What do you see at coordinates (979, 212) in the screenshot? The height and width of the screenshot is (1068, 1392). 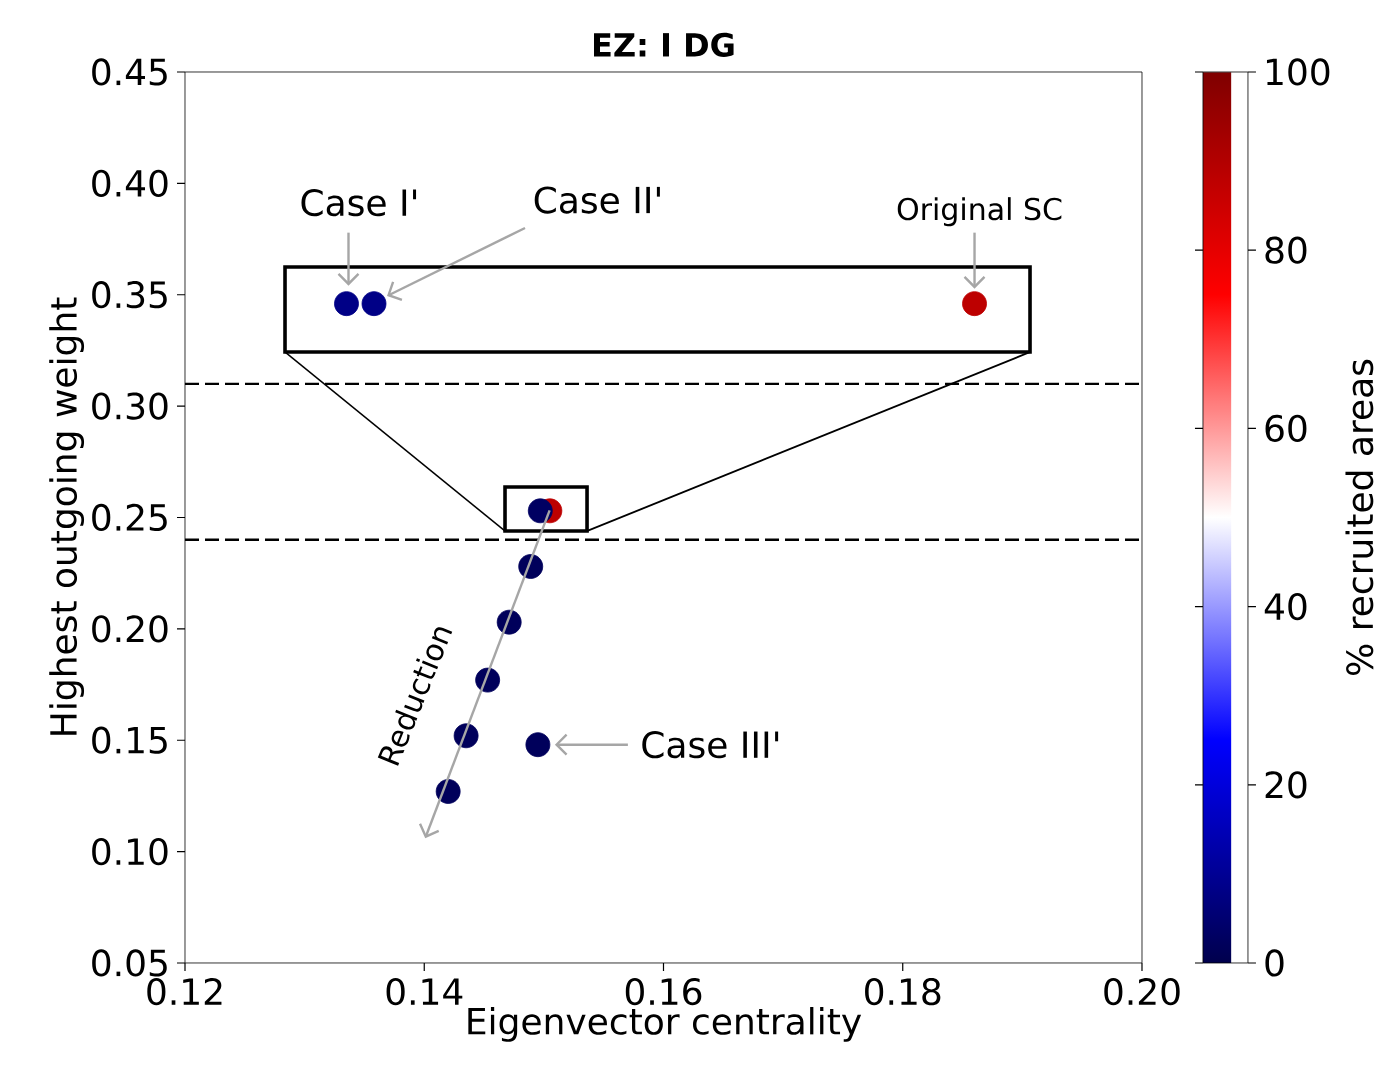 I see `annotation: Original SC` at bounding box center [979, 212].